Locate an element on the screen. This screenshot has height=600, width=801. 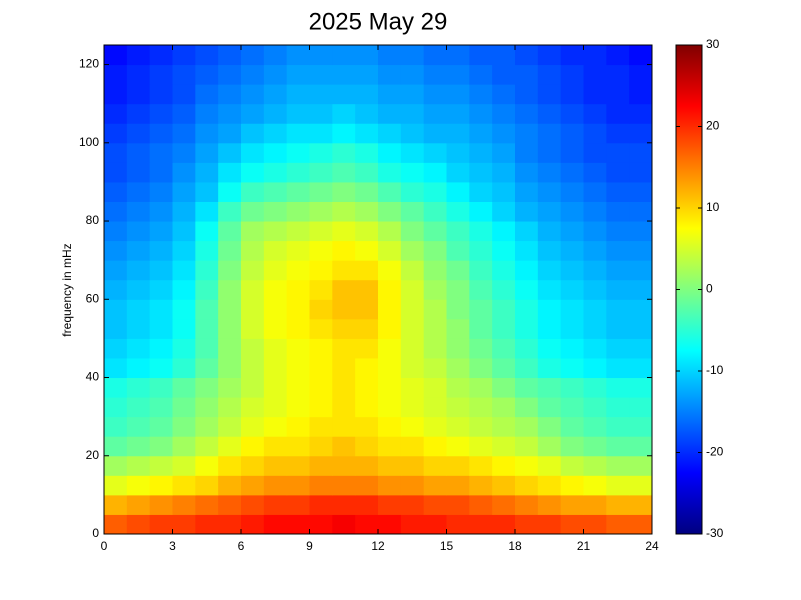
y-tick-label: 20 is located at coordinates (93, 455).